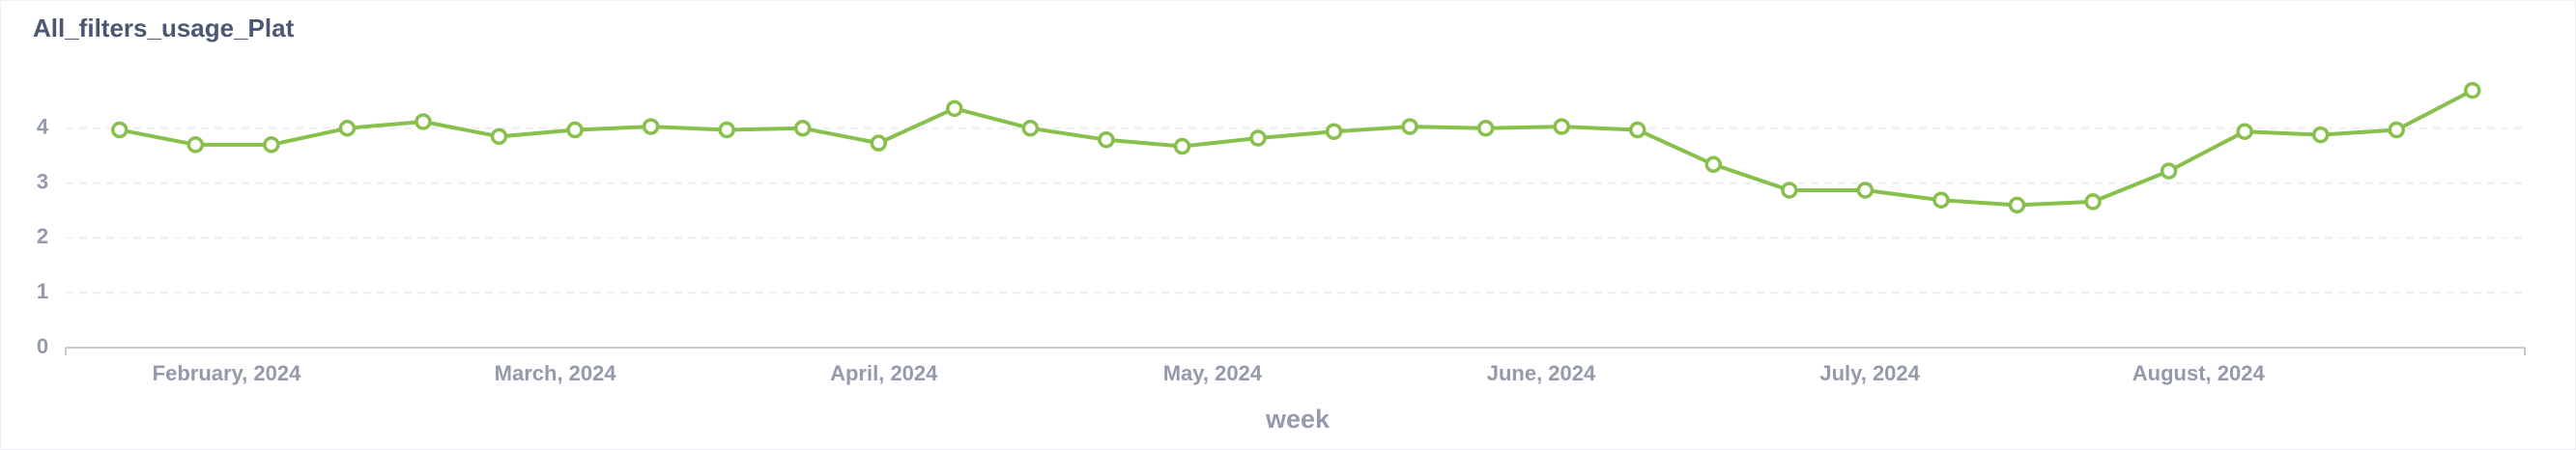  I want to click on y-tick-label: 1, so click(43, 291).